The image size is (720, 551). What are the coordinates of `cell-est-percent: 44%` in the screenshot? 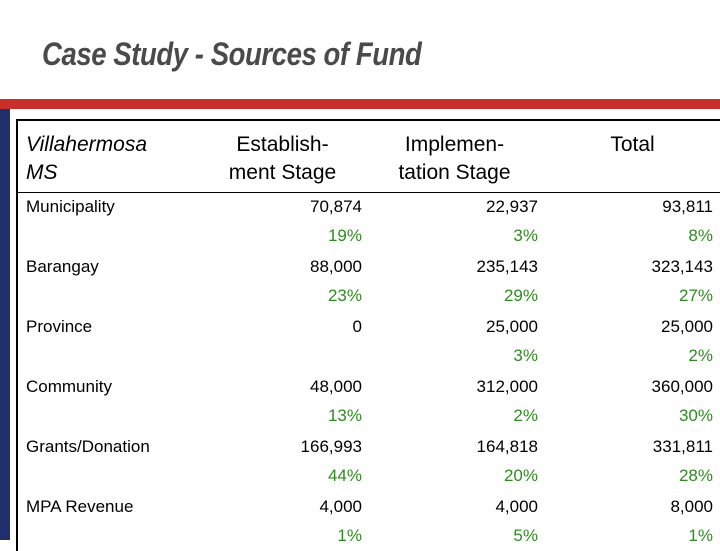 It's located at (344, 475).